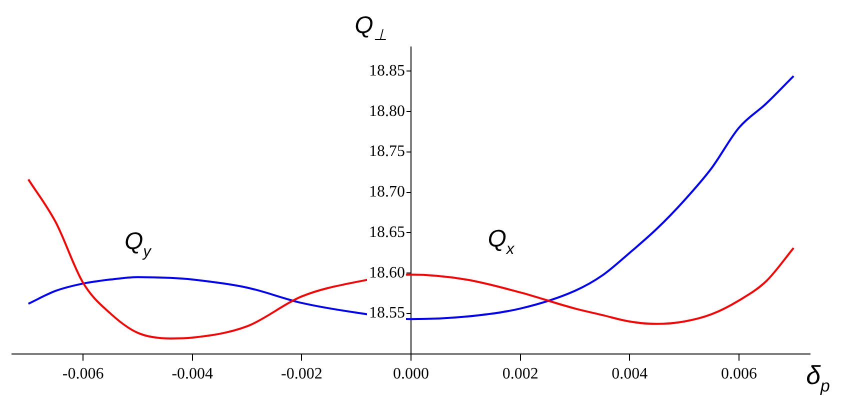 This screenshot has width=842, height=402. I want to click on x-tick-label: 0.004, so click(630, 374).